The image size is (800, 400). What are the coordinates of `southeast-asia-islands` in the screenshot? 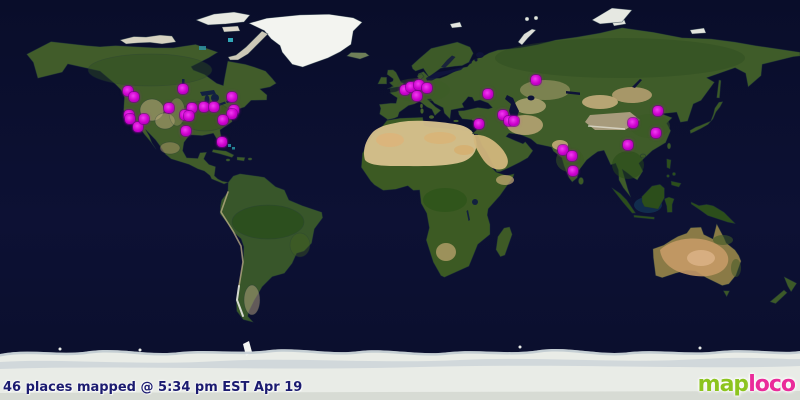 It's located at (673, 191).